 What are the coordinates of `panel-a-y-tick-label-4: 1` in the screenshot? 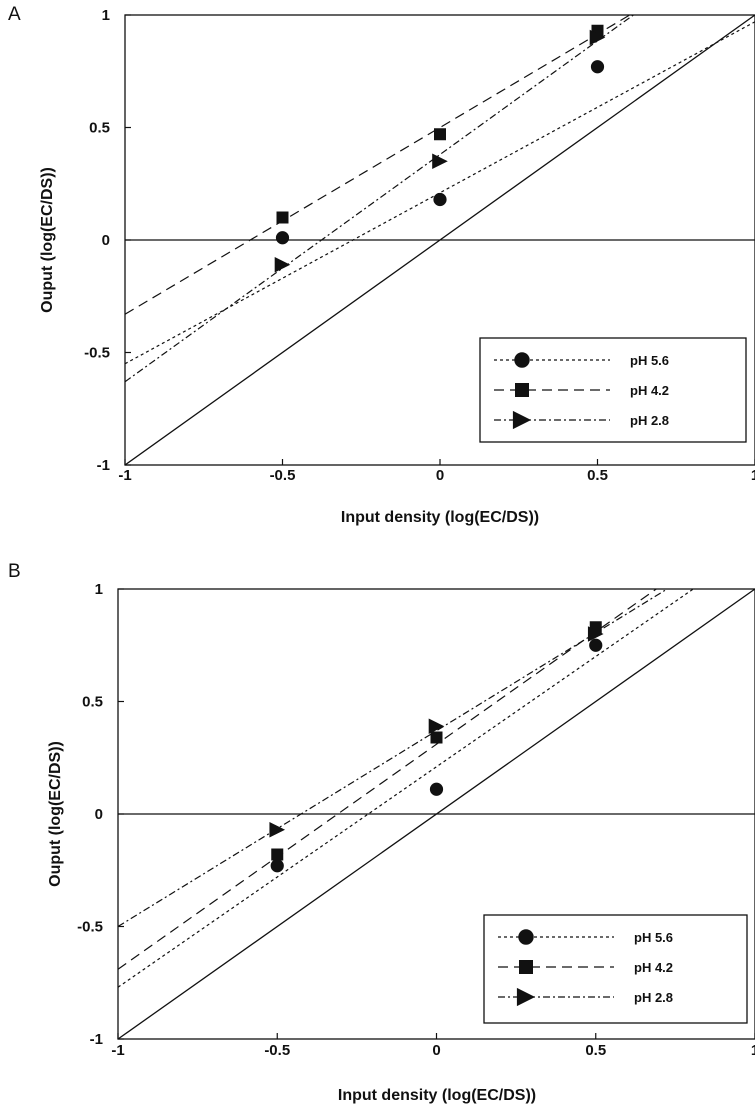 It's located at (106, 15).